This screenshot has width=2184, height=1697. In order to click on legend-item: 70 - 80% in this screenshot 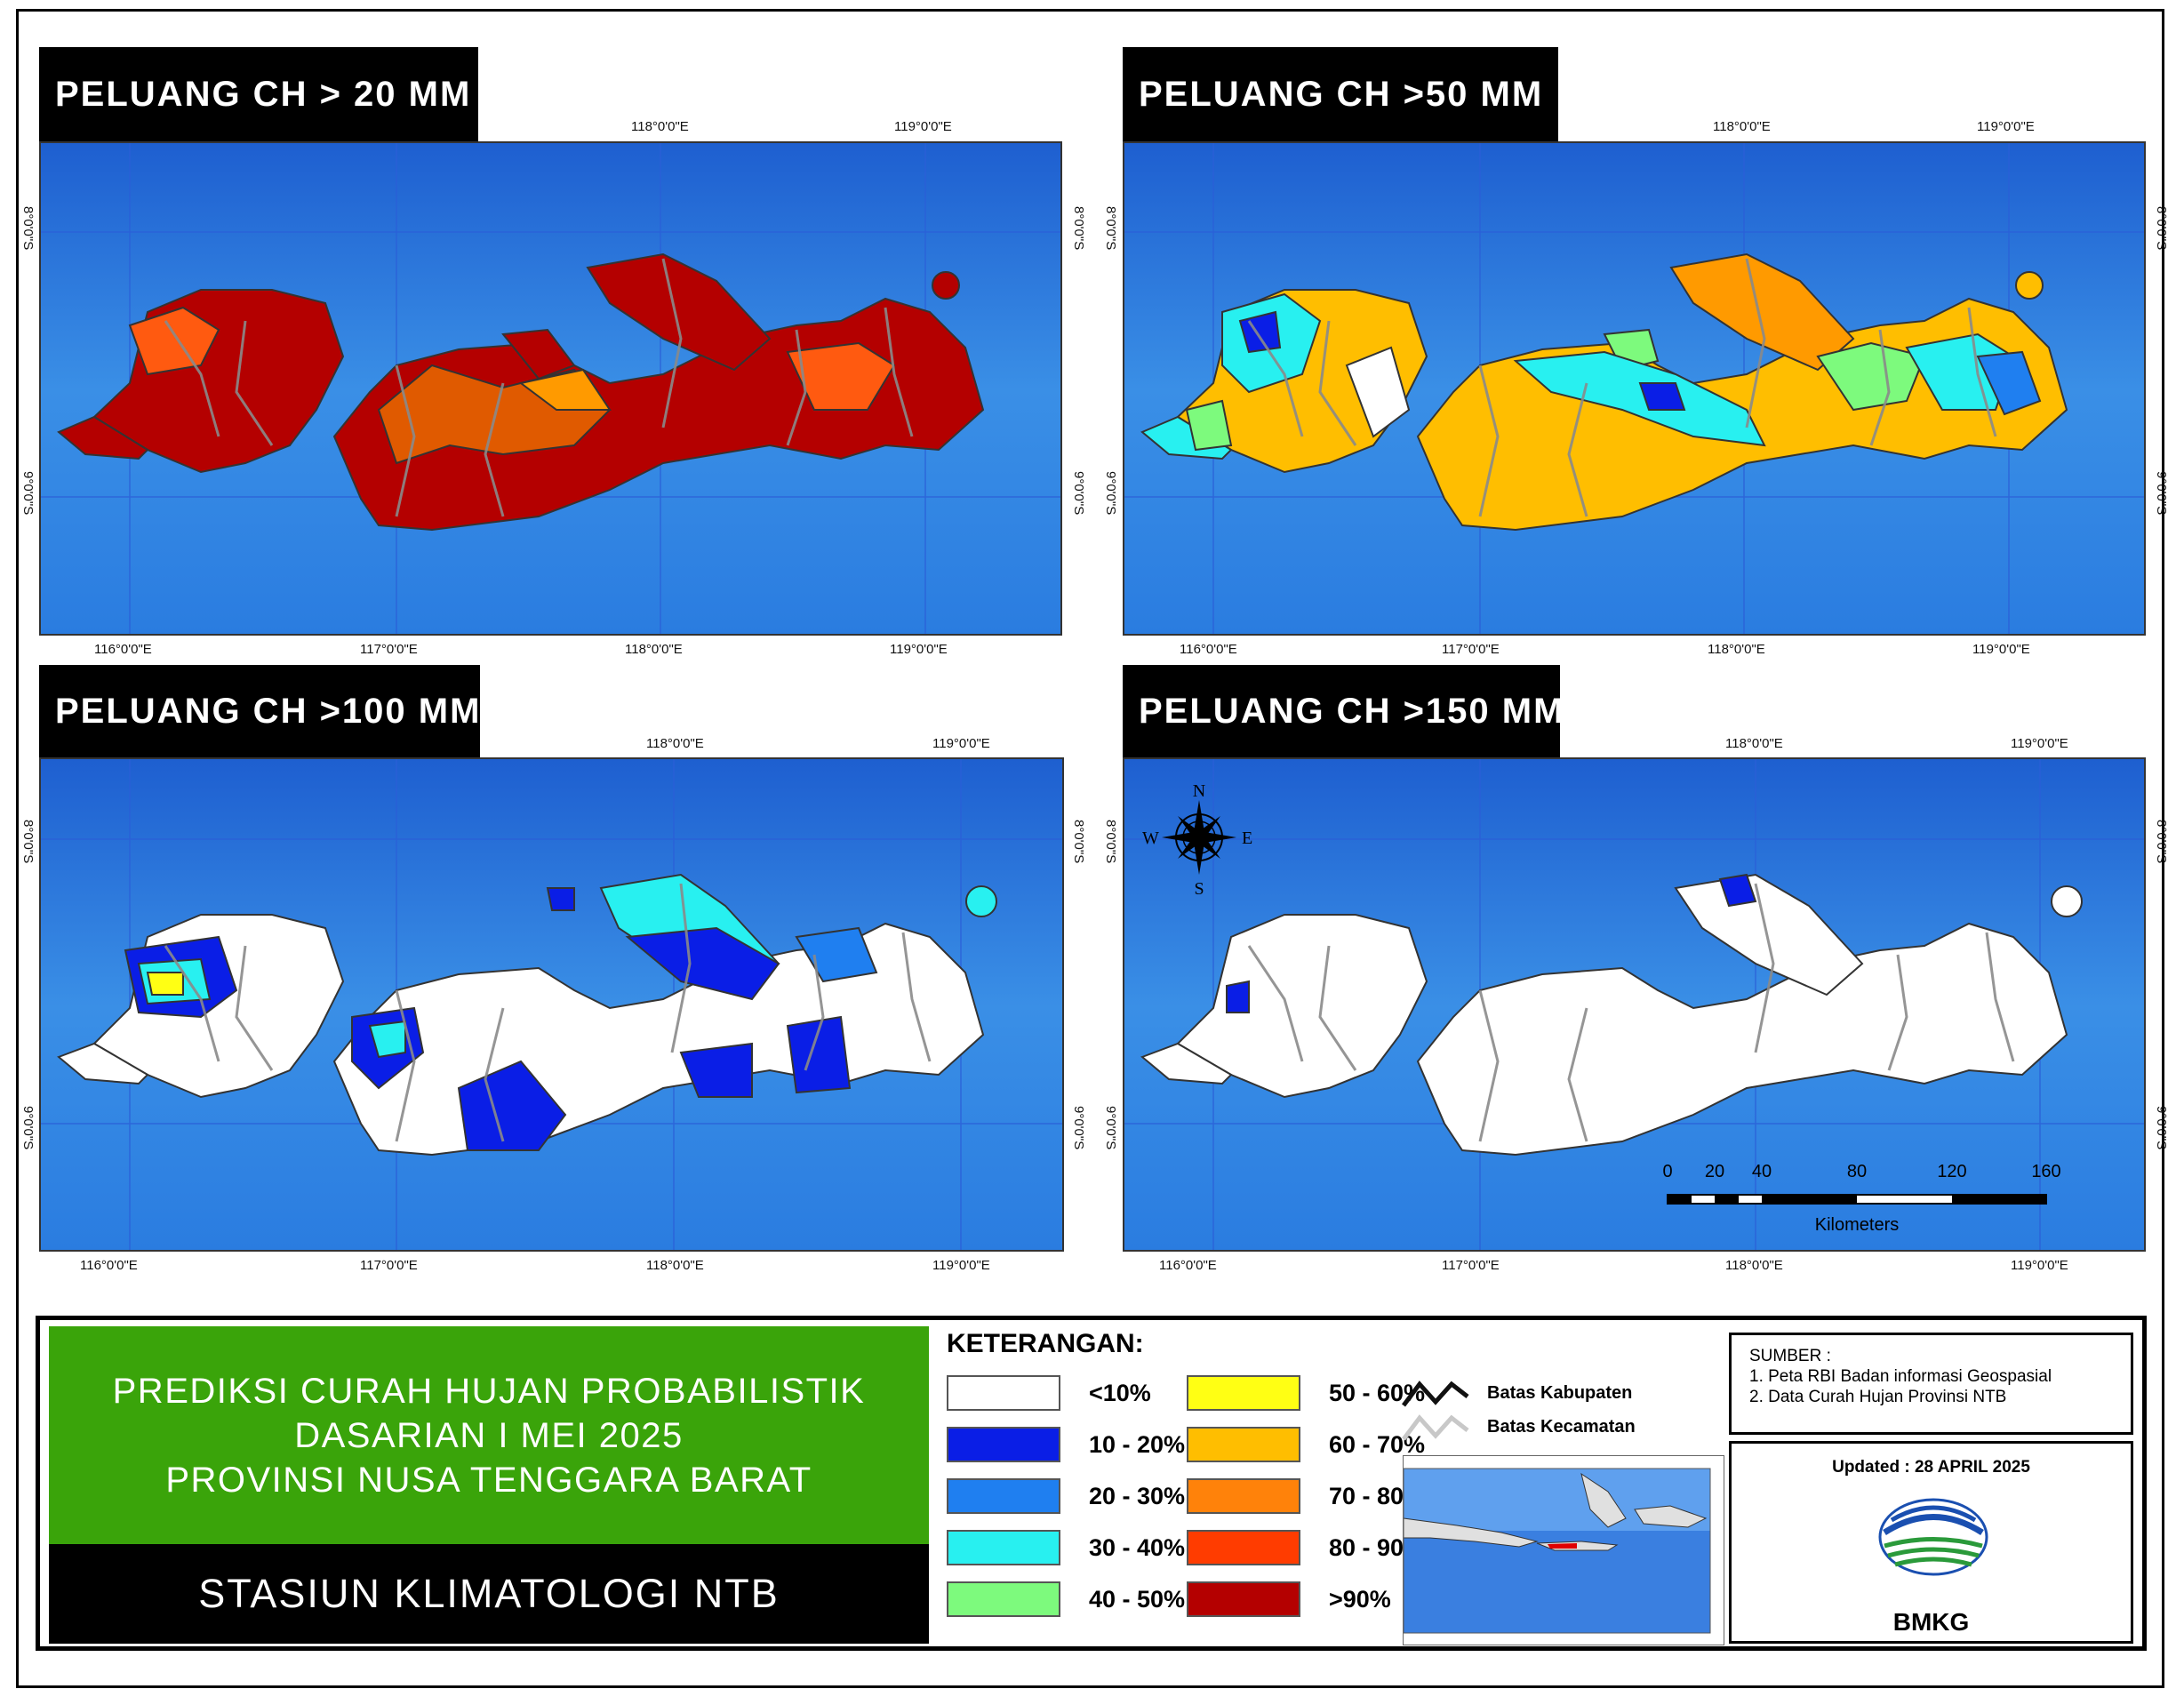, I will do `click(1306, 1496)`.